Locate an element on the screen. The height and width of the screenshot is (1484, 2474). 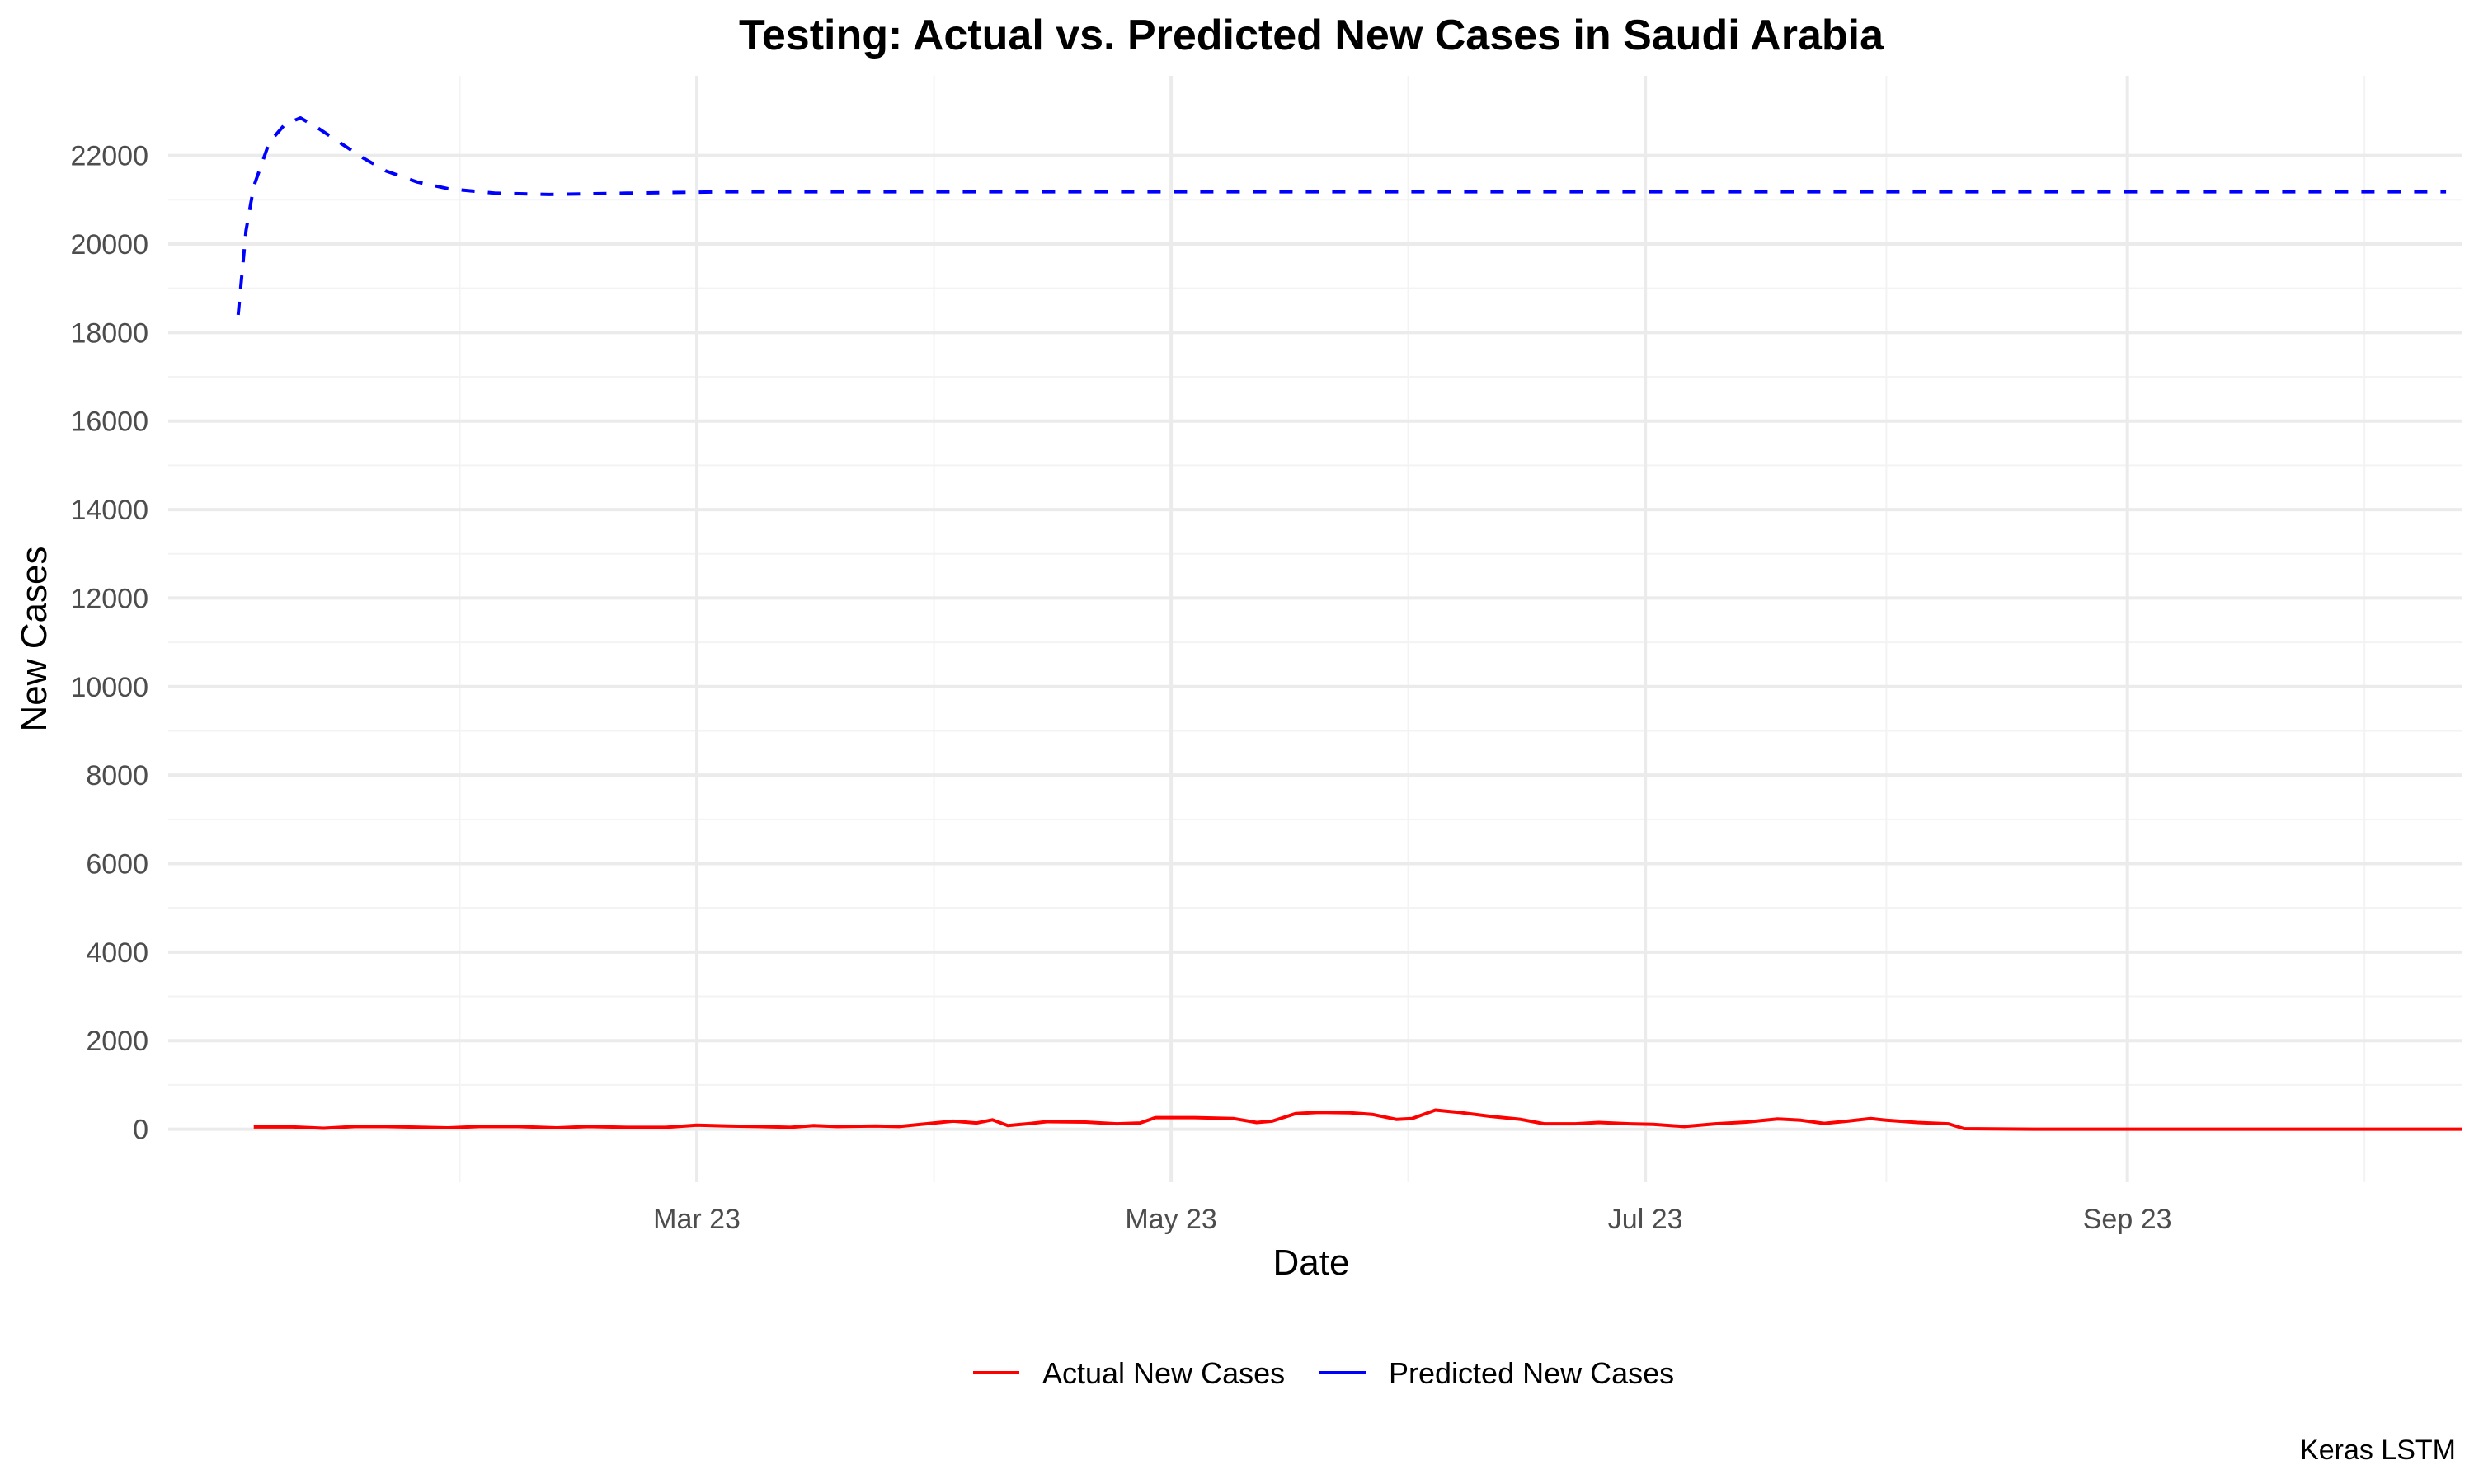
predicted-new-cases-line is located at coordinates (1341, 216).